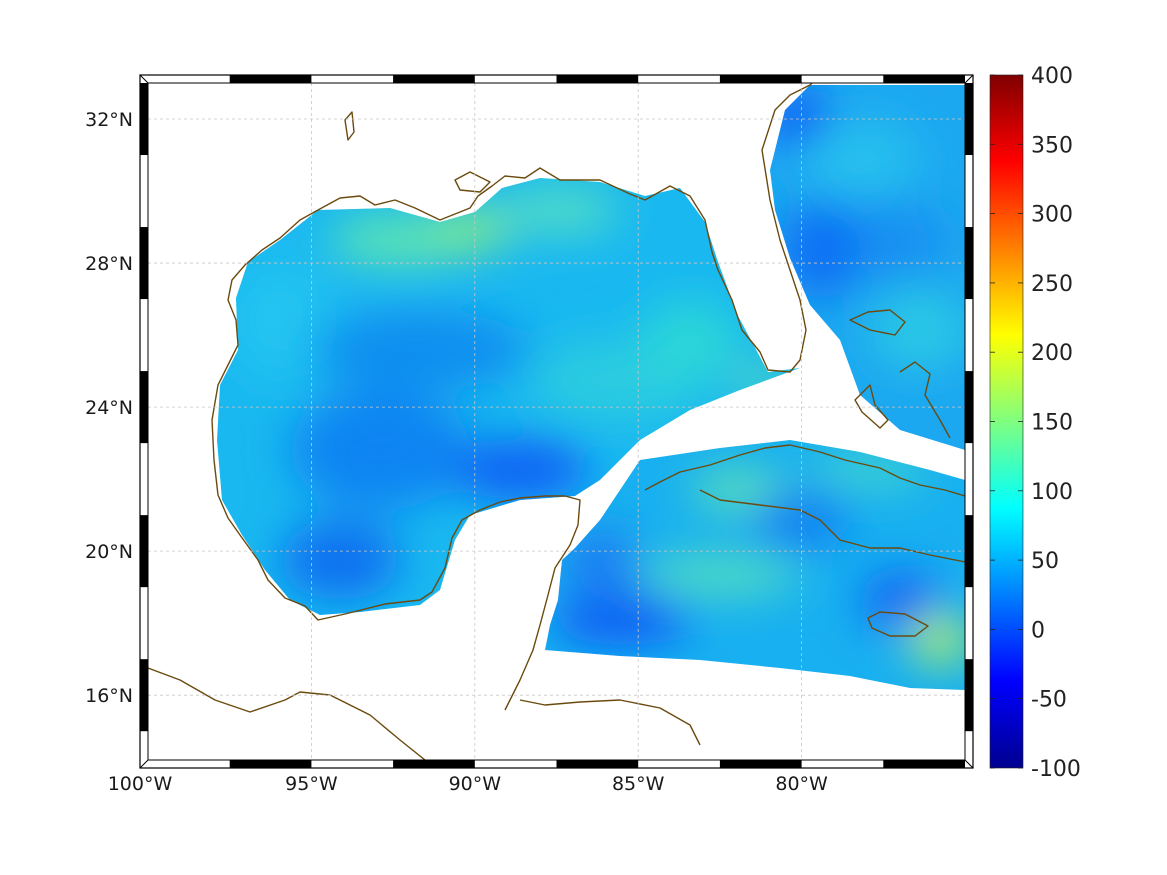  I want to click on colorbar-tick-label: 400, so click(1052, 76).